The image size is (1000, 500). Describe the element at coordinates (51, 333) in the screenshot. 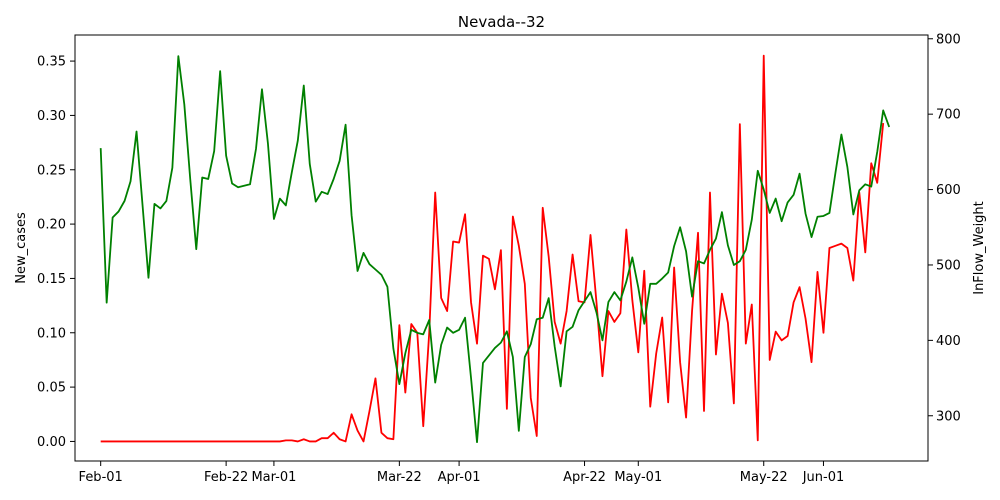

I see `y-tick-label: 0.10` at that location.